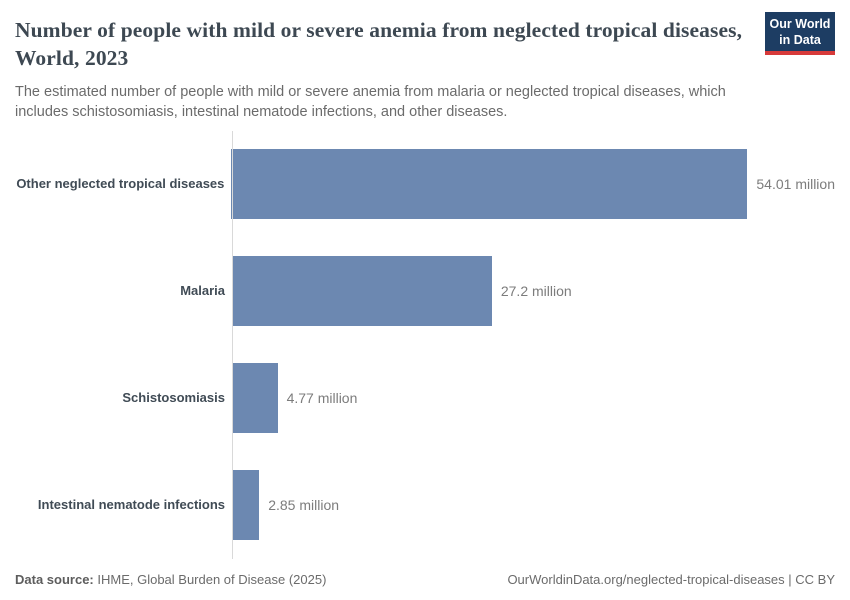 The image size is (850, 600). Describe the element at coordinates (533, 505) in the screenshot. I see `bar-track: 2.85 million` at that location.